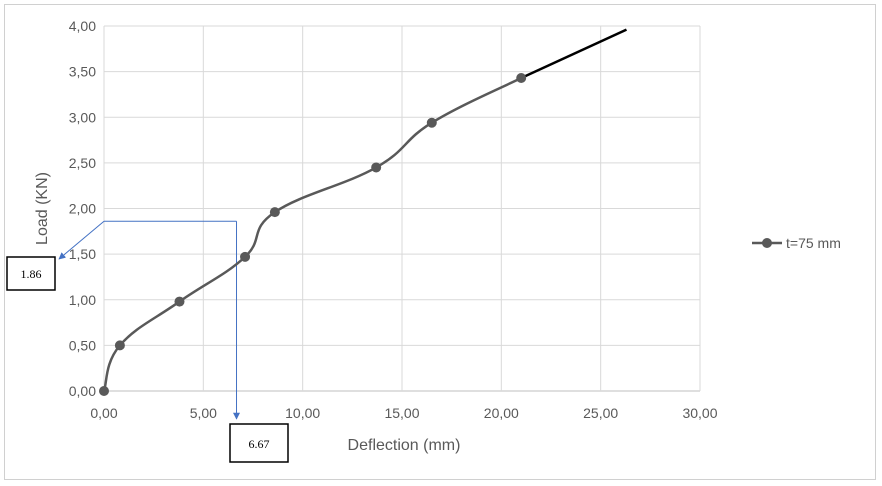 The width and height of the screenshot is (882, 486). What do you see at coordinates (82, 117) in the screenshot?
I see `y-tick-label: 3,00` at bounding box center [82, 117].